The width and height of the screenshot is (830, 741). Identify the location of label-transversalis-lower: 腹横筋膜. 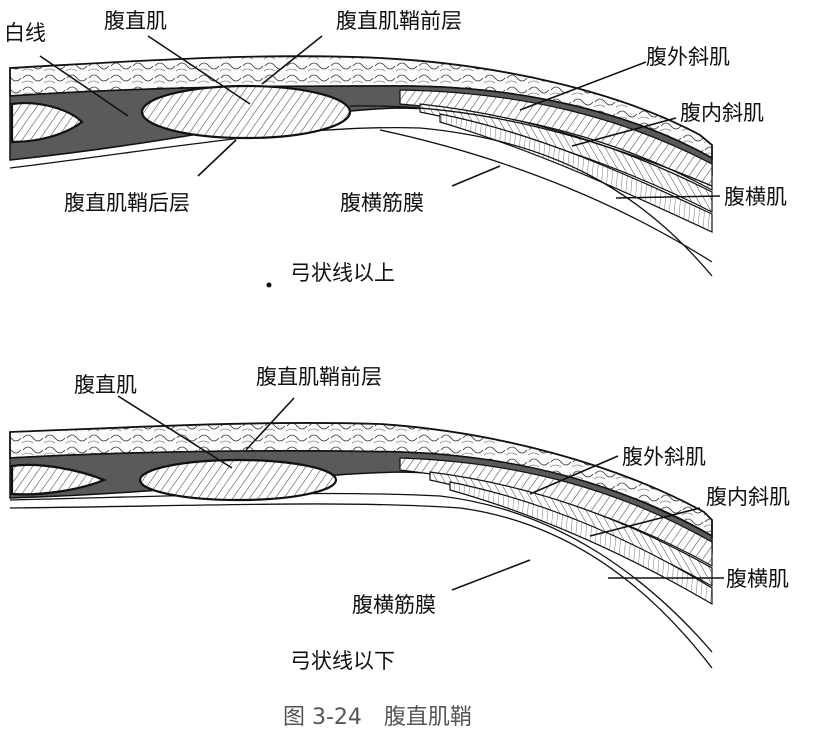
(394, 605).